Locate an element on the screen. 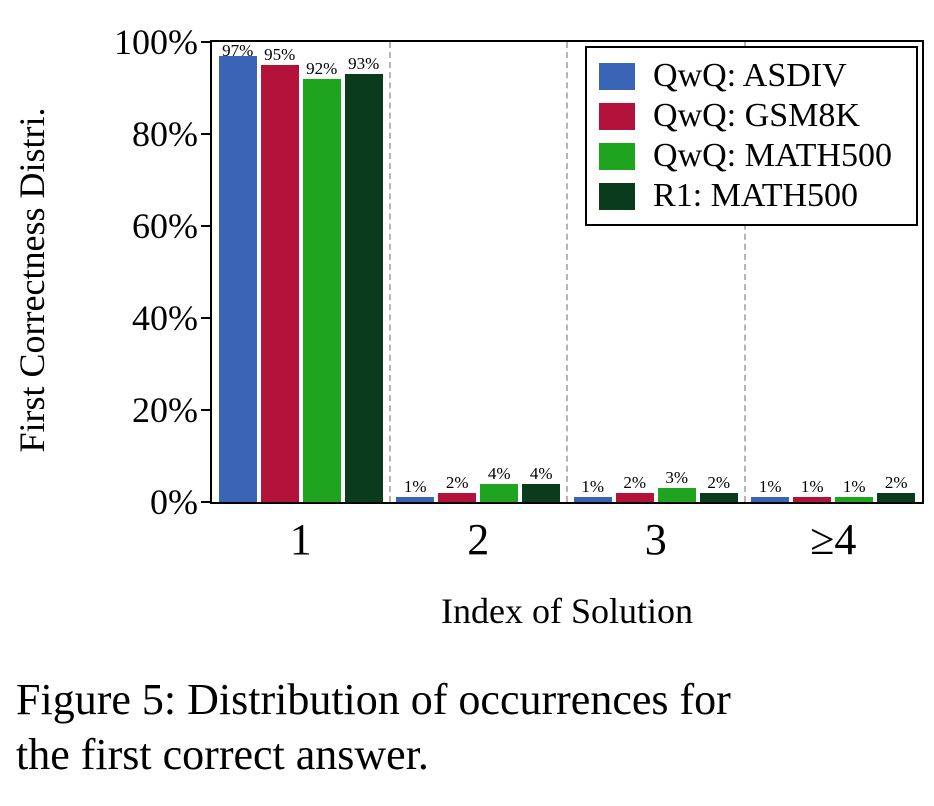 The width and height of the screenshot is (934, 806). y-tick-label: 60% is located at coordinates (165, 226).